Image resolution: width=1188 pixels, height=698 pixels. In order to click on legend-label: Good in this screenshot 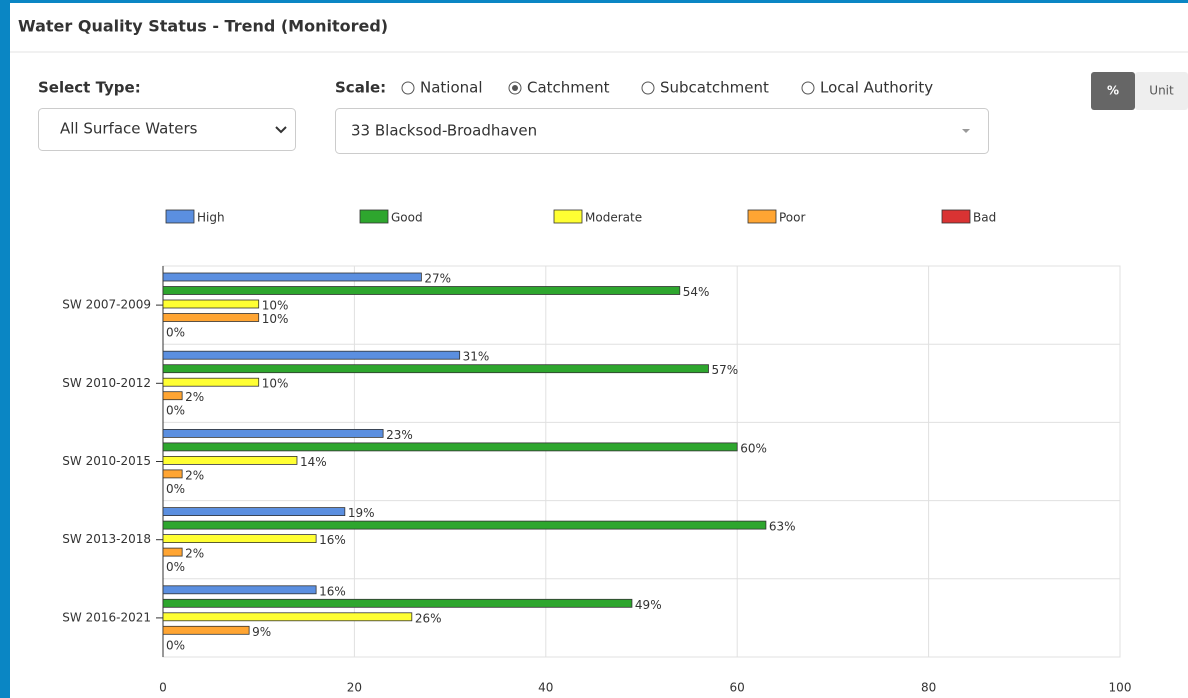, I will do `click(407, 218)`.